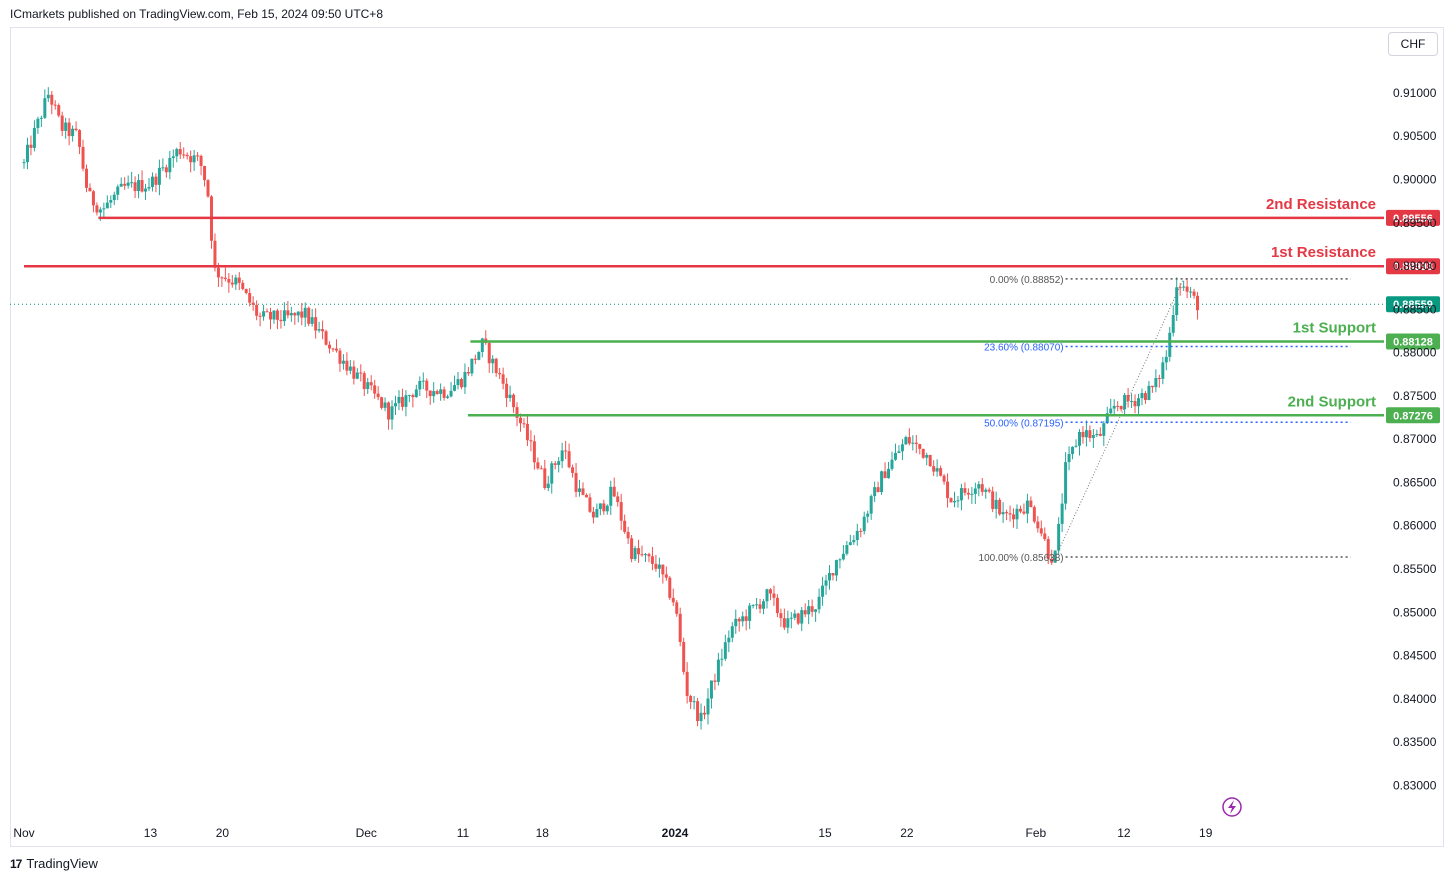  What do you see at coordinates (1415, 136) in the screenshot?
I see `y-tick-label: 0.90500` at bounding box center [1415, 136].